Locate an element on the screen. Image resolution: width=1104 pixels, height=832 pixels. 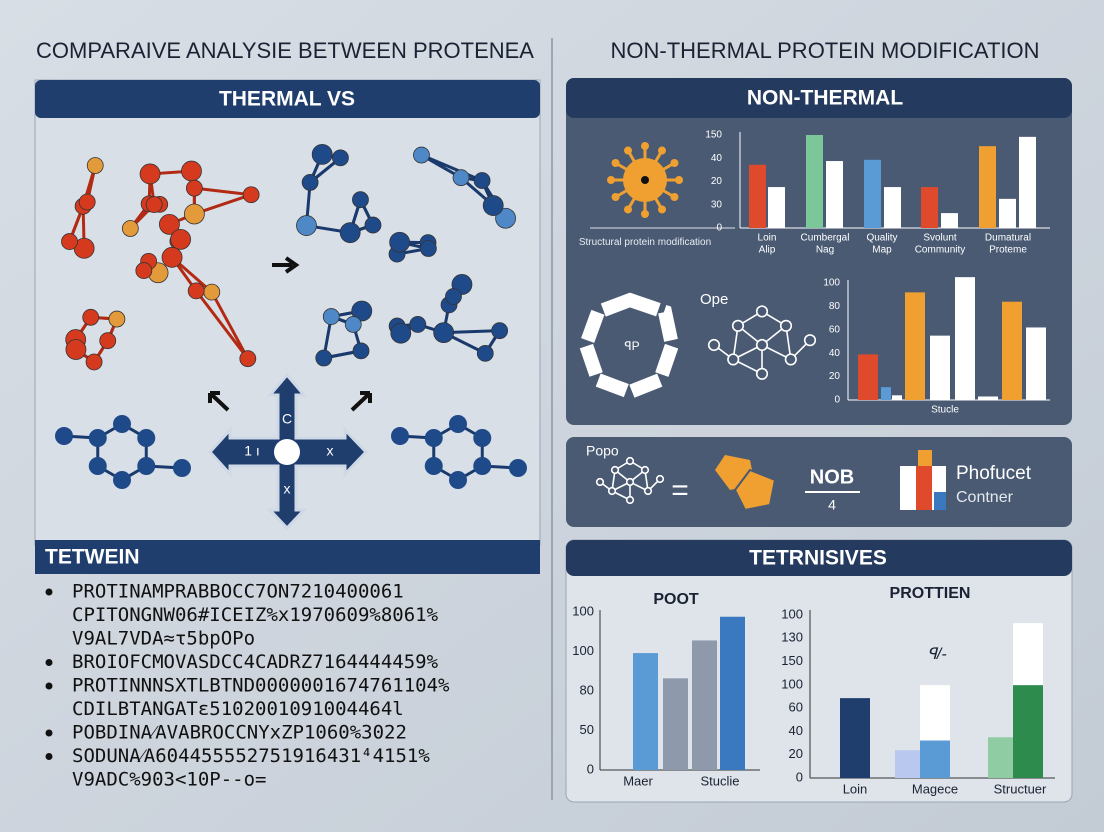
category-label: Map is located at coordinates (882, 250).